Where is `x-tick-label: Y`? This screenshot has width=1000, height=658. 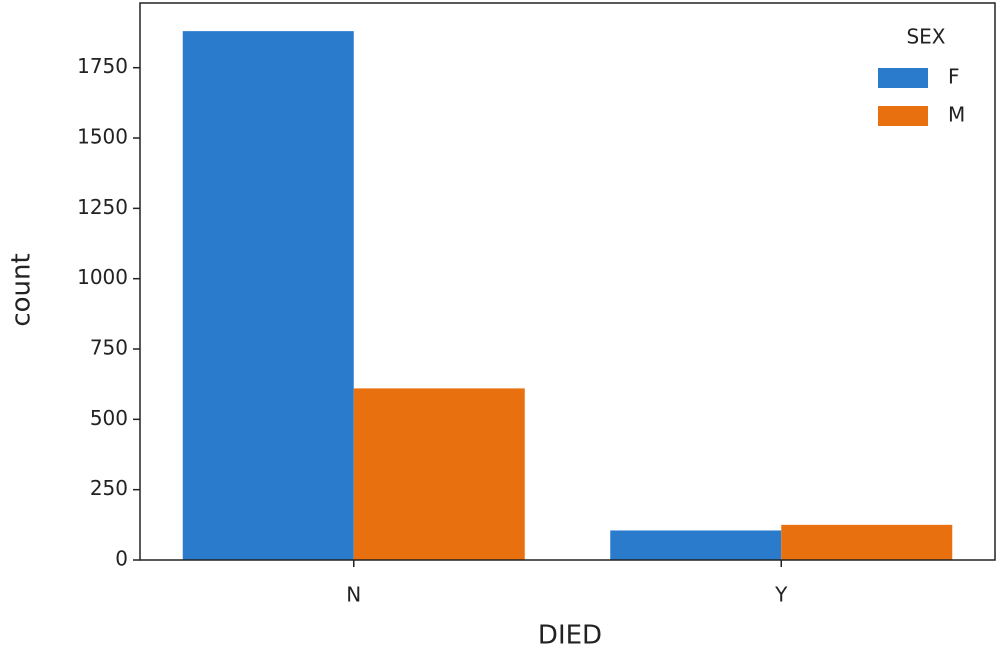
x-tick-label: Y is located at coordinates (781, 595).